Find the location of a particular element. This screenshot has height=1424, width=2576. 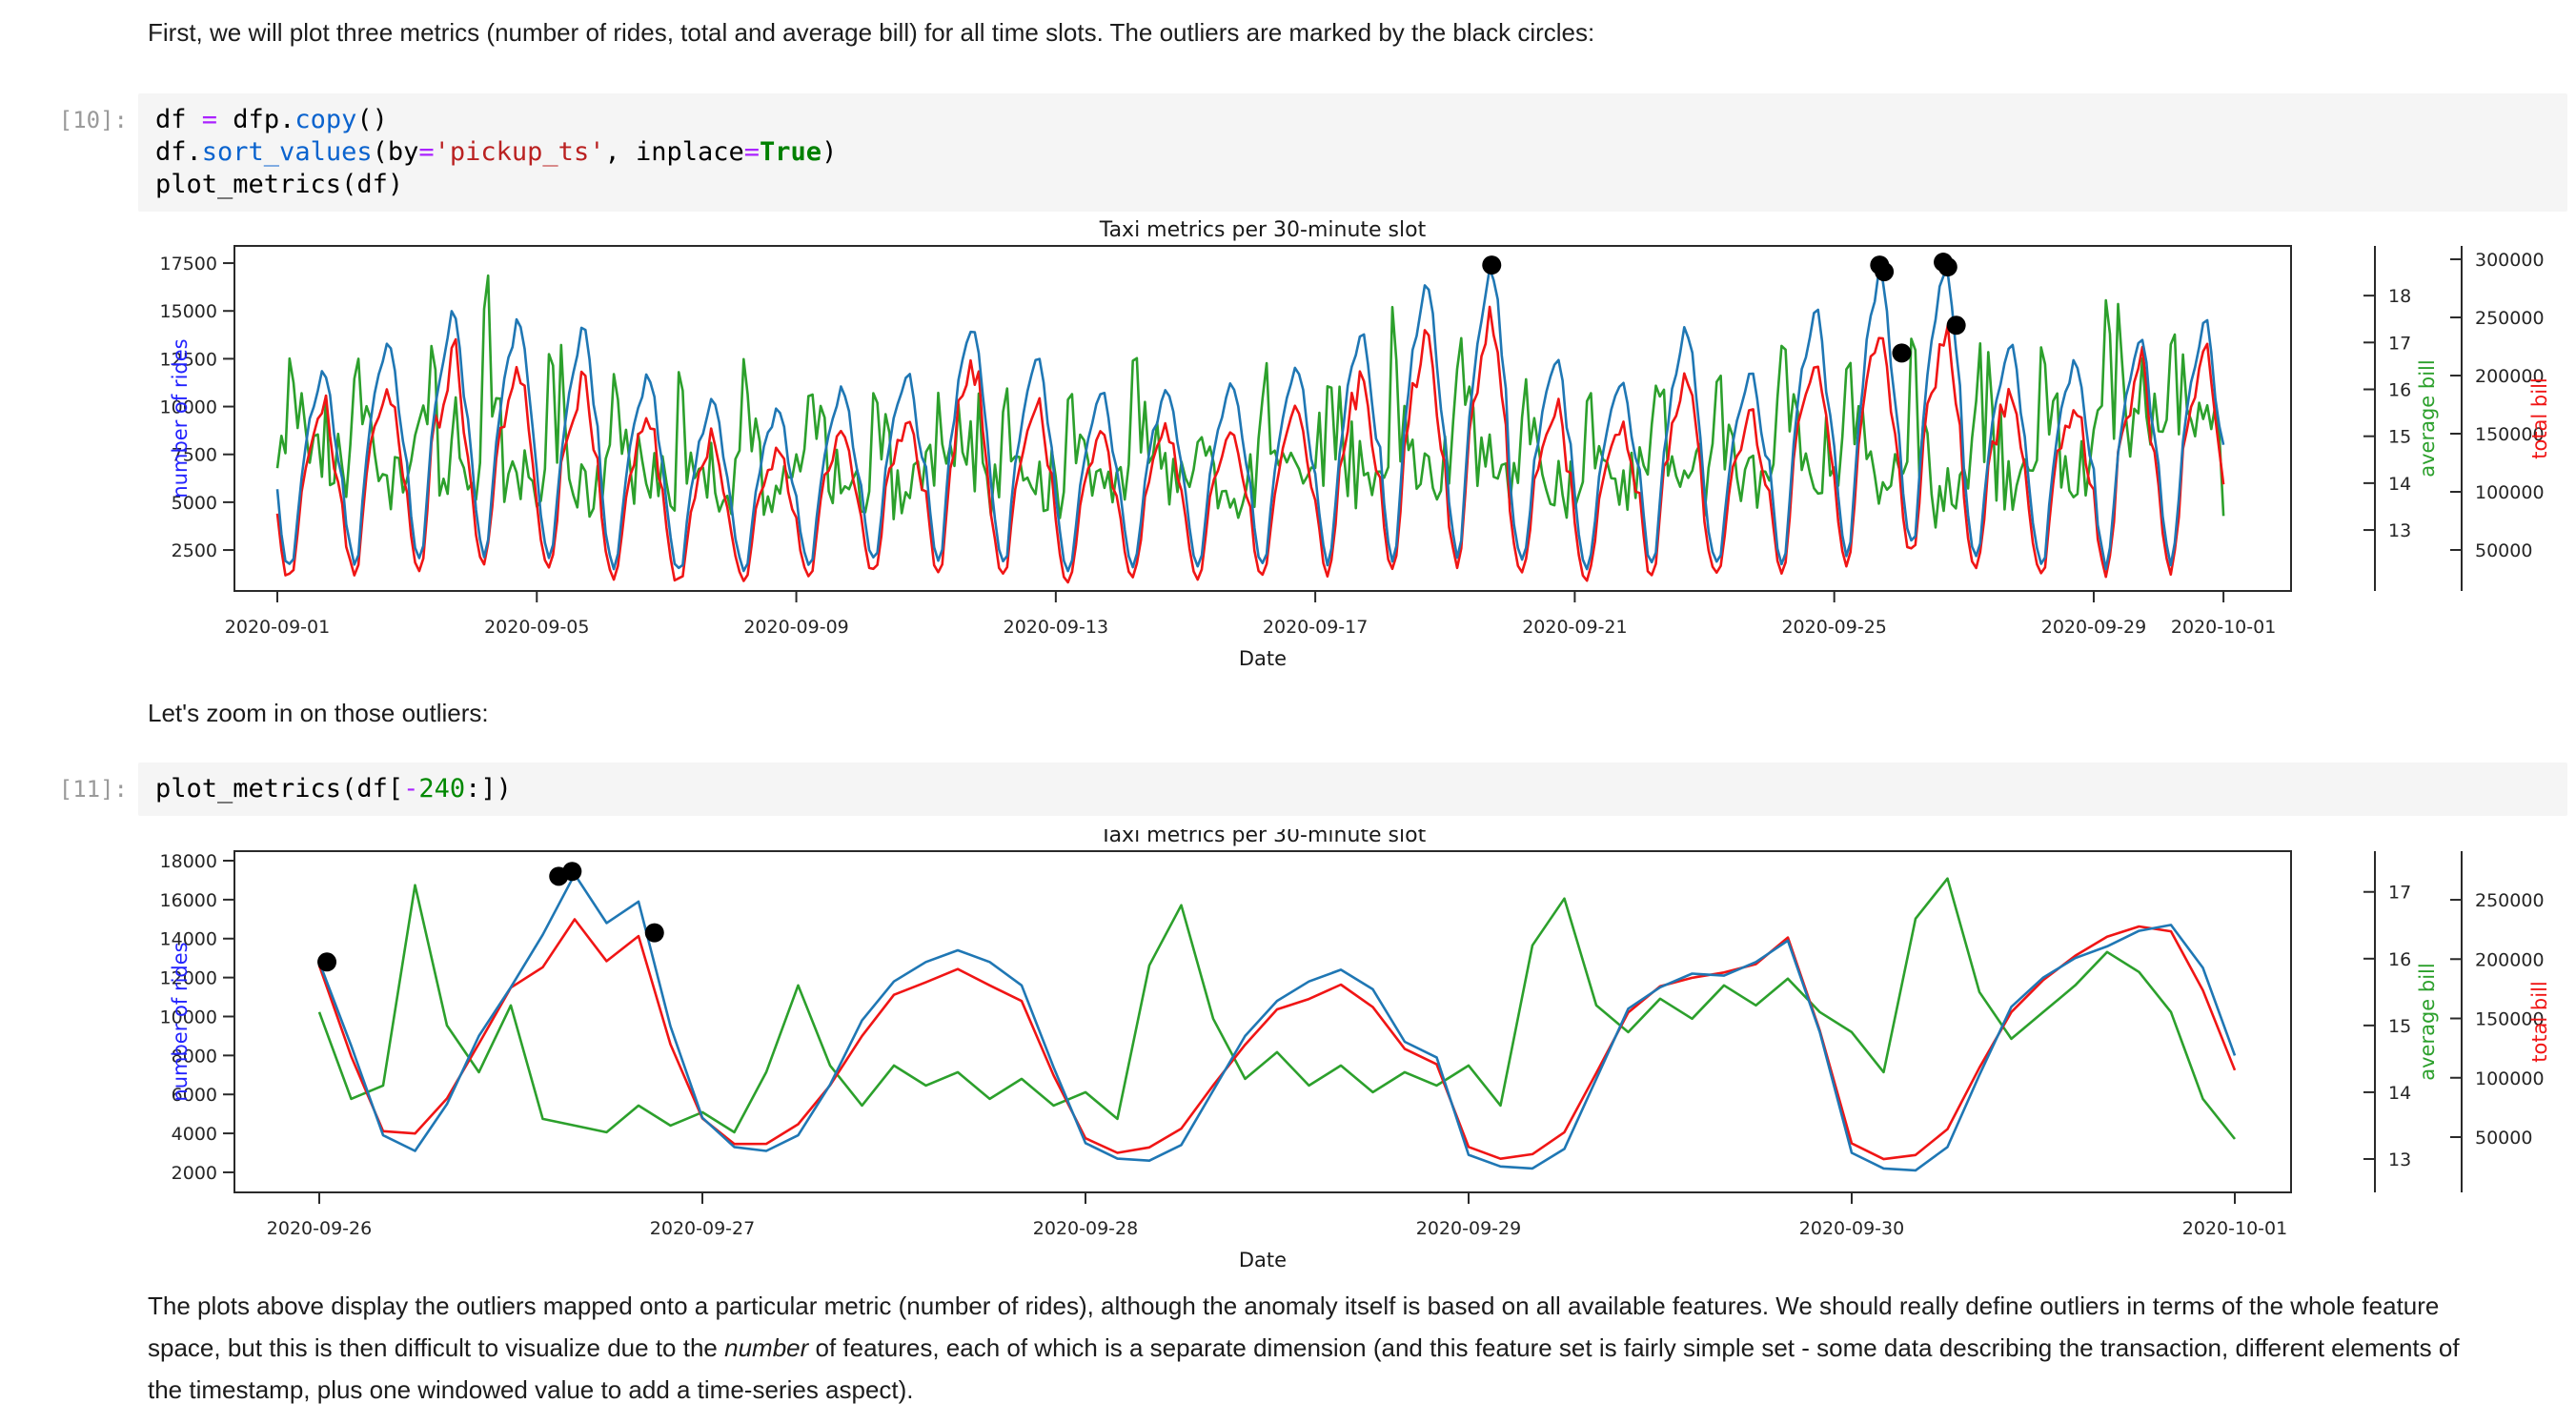

svg-text: 12000 is located at coordinates (188, 979).